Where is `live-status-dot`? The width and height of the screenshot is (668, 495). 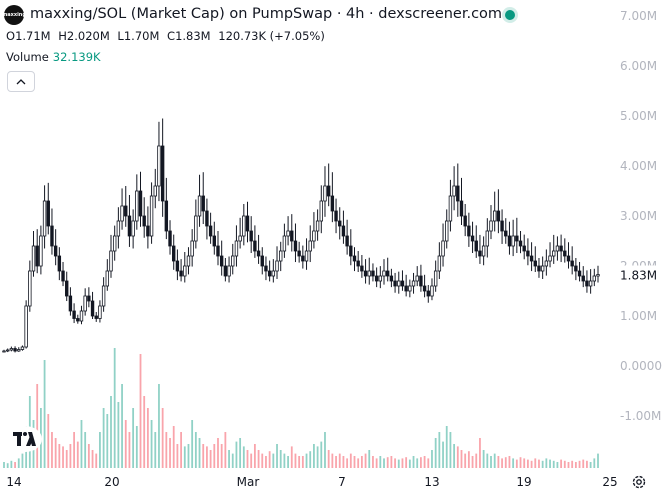
live-status-dot is located at coordinates (510, 15).